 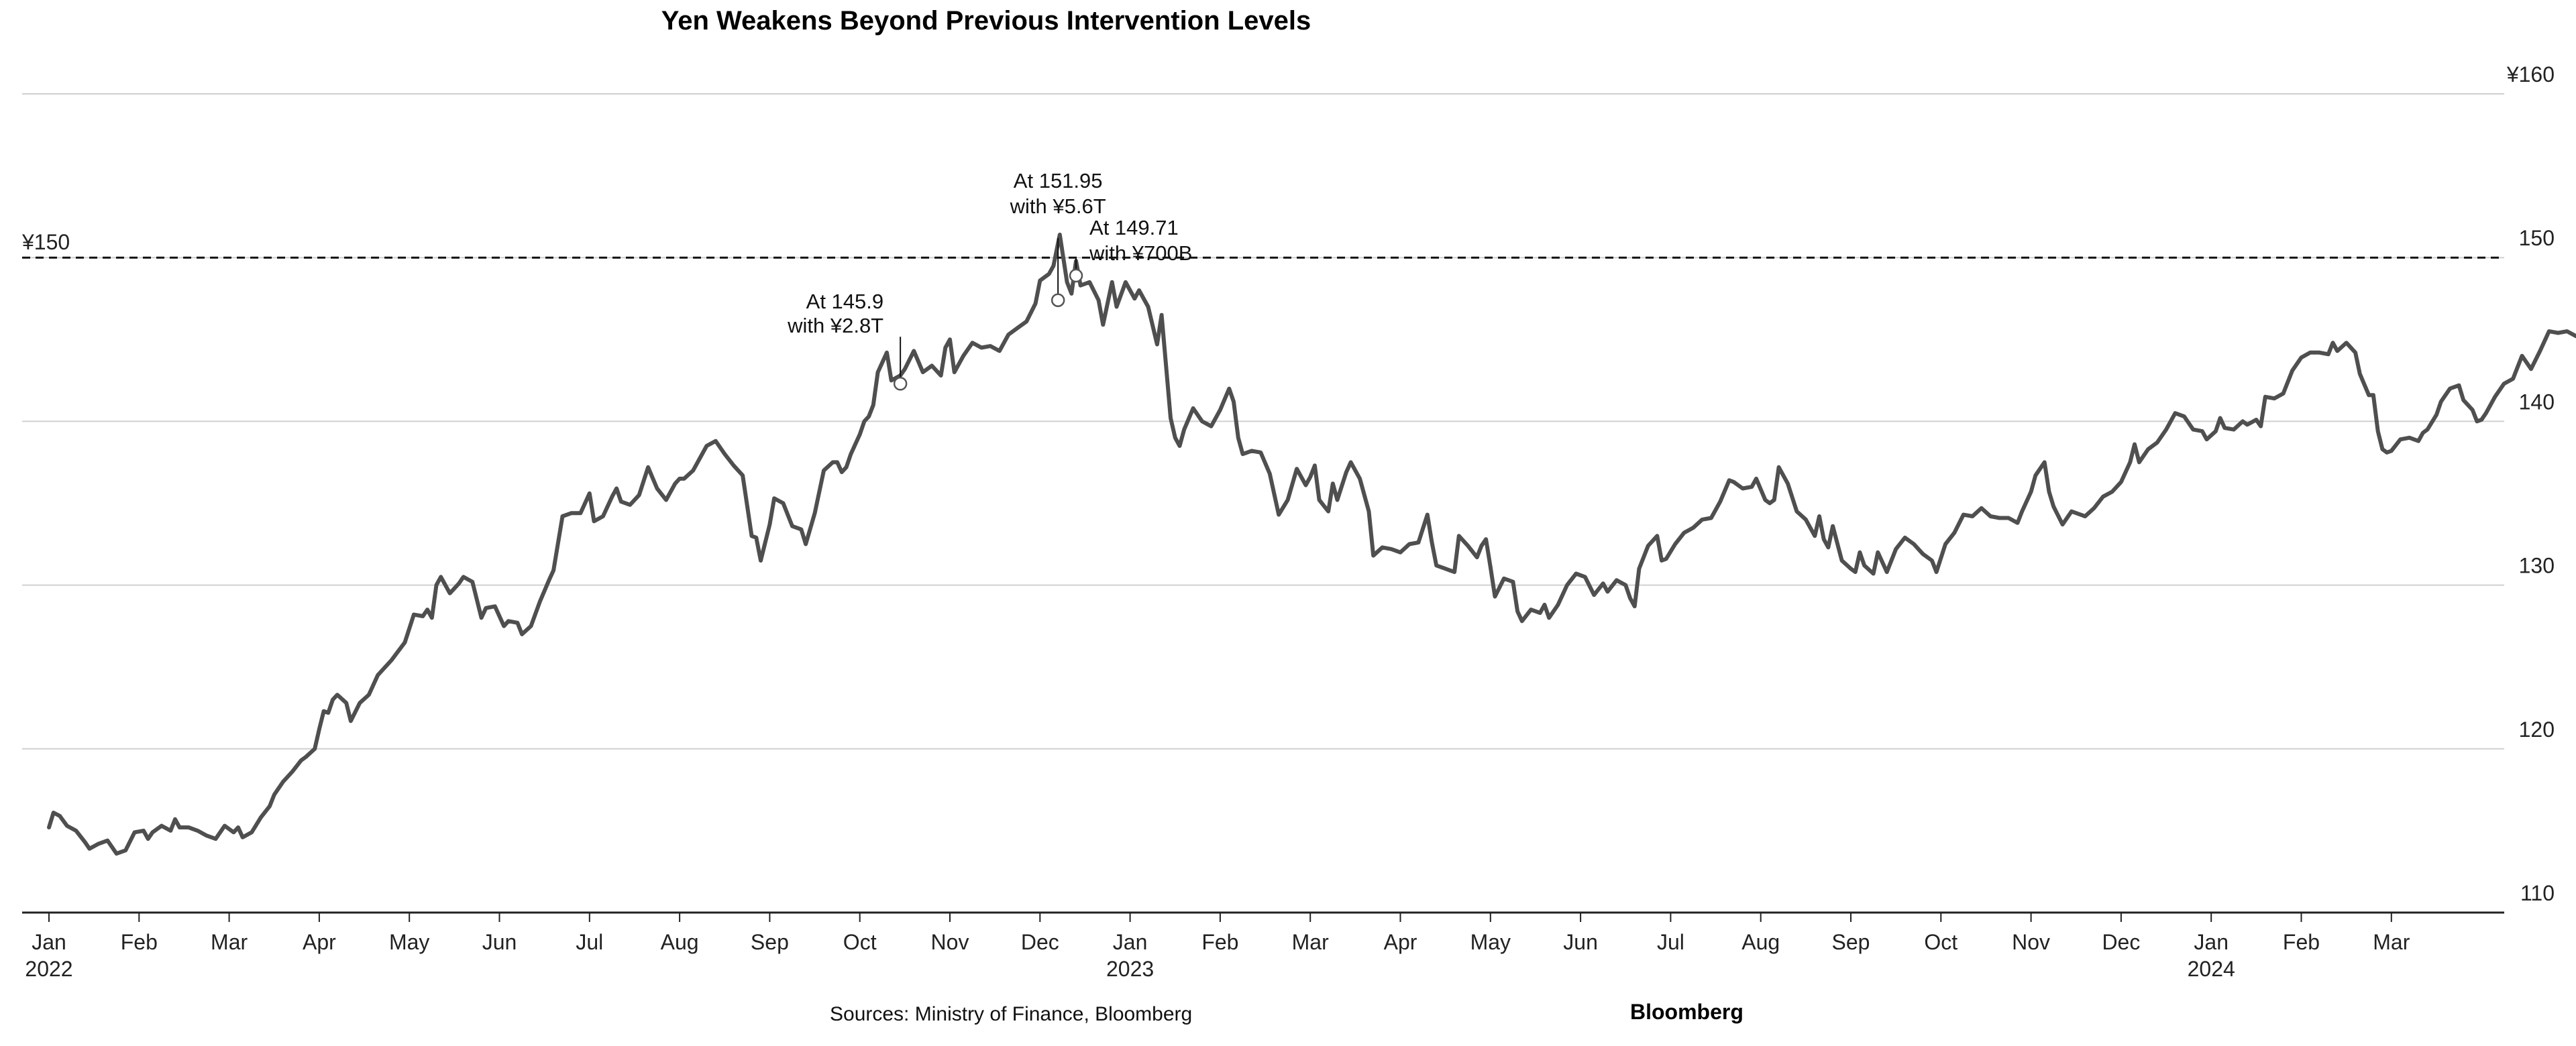 What do you see at coordinates (1686, 1012) in the screenshot?
I see `bloomberg-logo: Bloomberg` at bounding box center [1686, 1012].